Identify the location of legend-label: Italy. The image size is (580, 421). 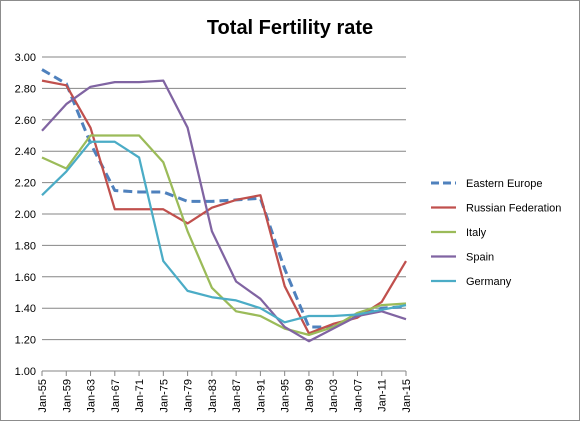
(476, 233).